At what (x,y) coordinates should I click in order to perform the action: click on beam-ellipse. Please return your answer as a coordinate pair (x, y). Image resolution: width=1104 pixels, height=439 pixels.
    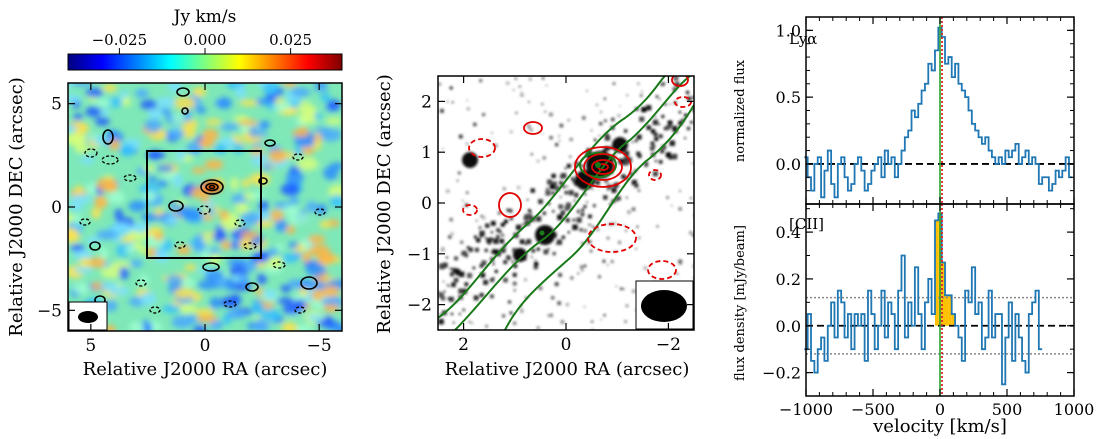
    Looking at the image, I should click on (88, 317).